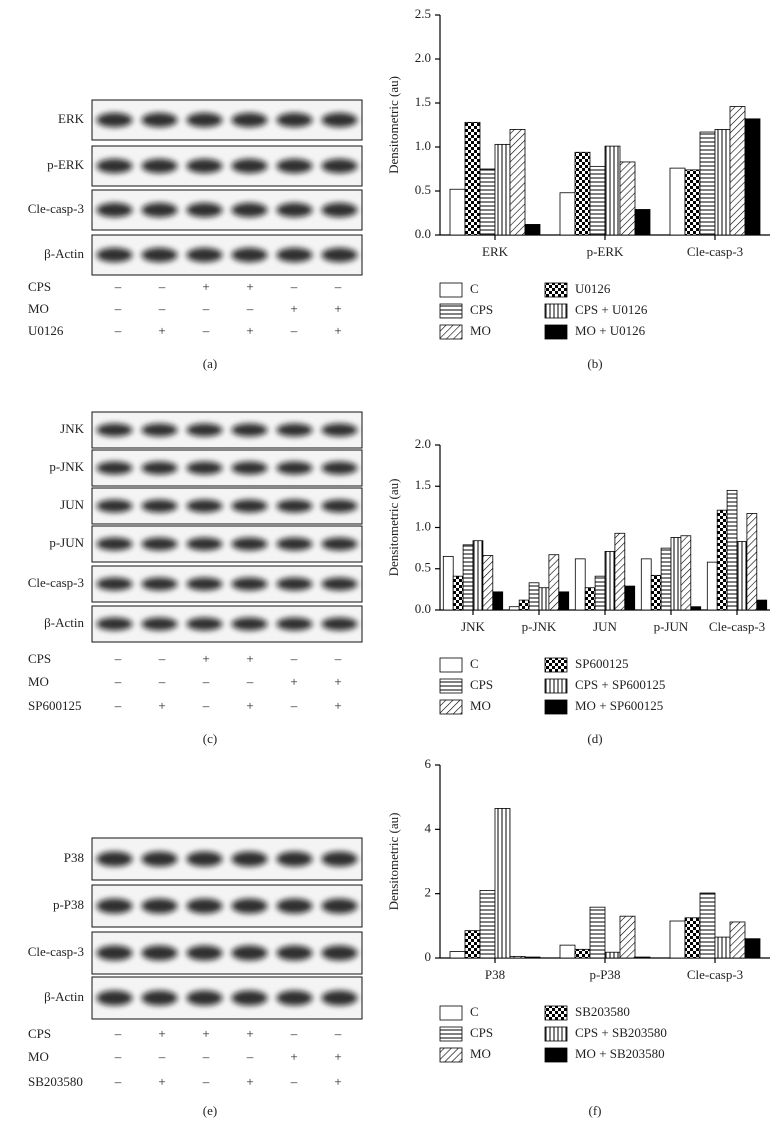  I want to click on treatment-label: MO, so click(38, 681).